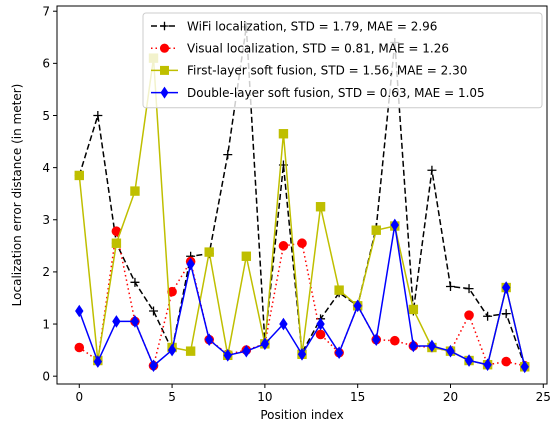  I want to click on y-tick-label: 1, so click(46, 324).